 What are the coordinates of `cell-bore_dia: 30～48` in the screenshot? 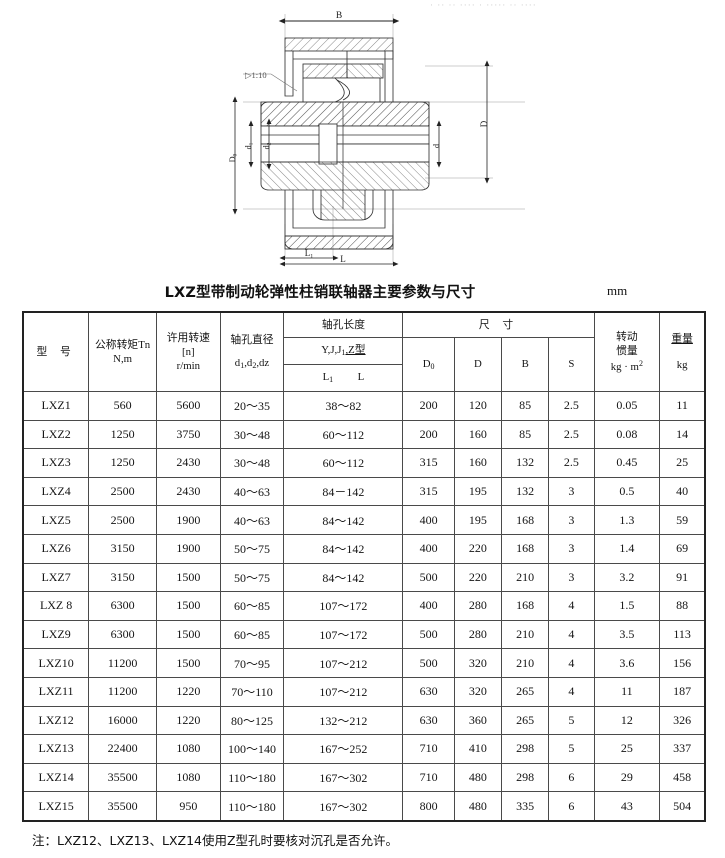 It's located at (252, 463).